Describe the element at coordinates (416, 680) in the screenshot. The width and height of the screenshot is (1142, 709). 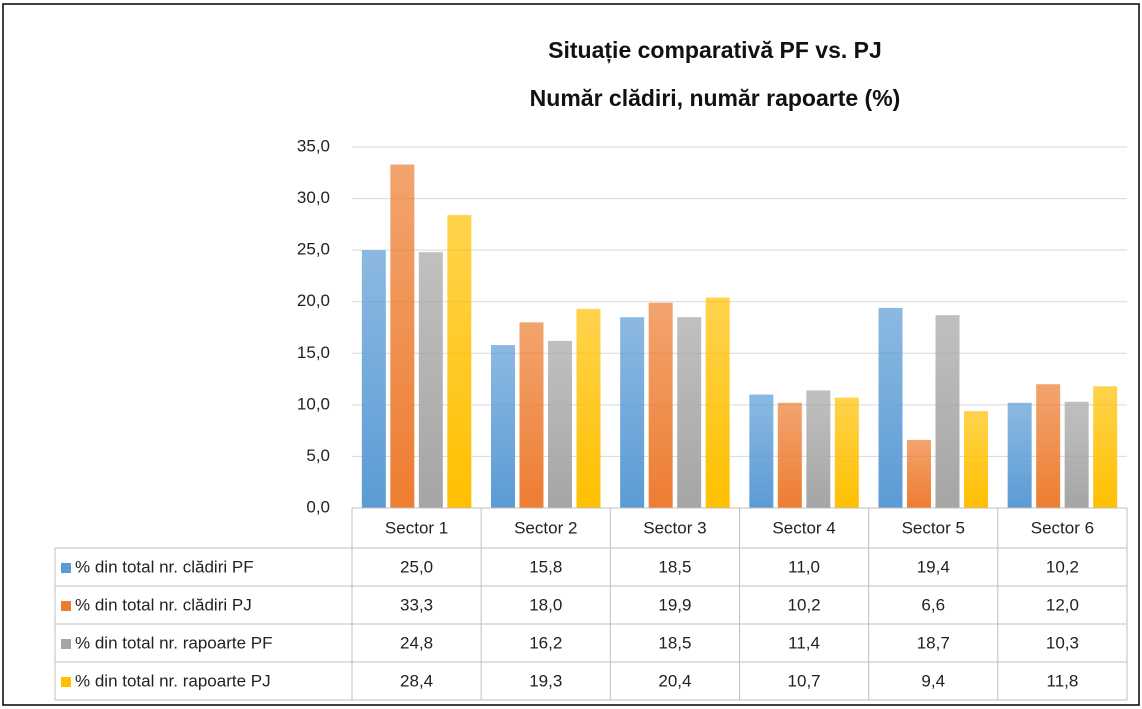
I see `table-cell: 28,4` at that location.